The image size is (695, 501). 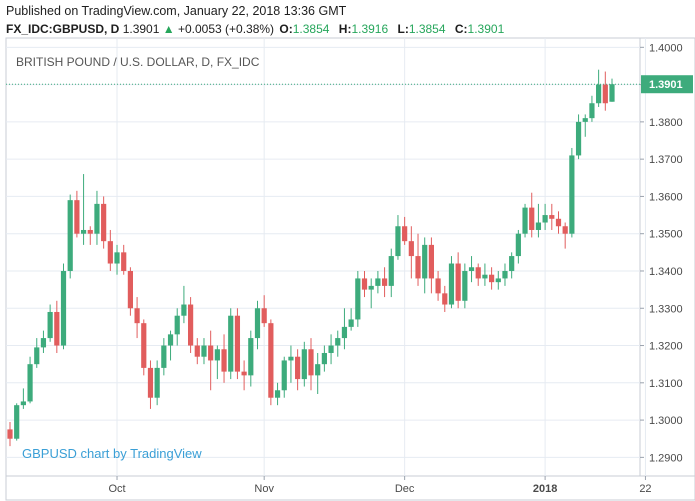 What do you see at coordinates (666, 421) in the screenshot?
I see `price-tick-label: 1.3000` at bounding box center [666, 421].